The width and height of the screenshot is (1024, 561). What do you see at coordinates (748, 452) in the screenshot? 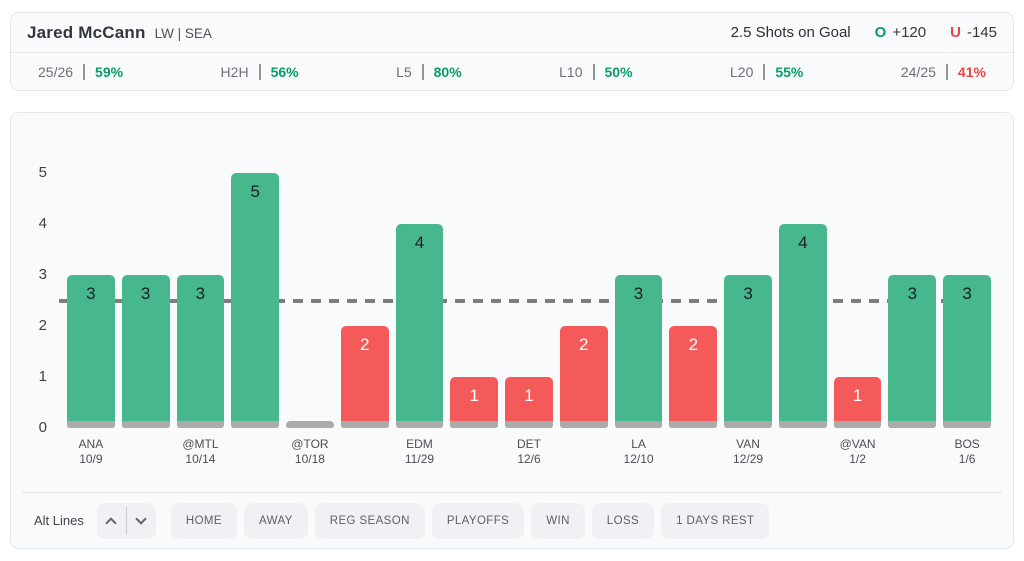
I see `x-tick-label: VAN 12/29` at bounding box center [748, 452].